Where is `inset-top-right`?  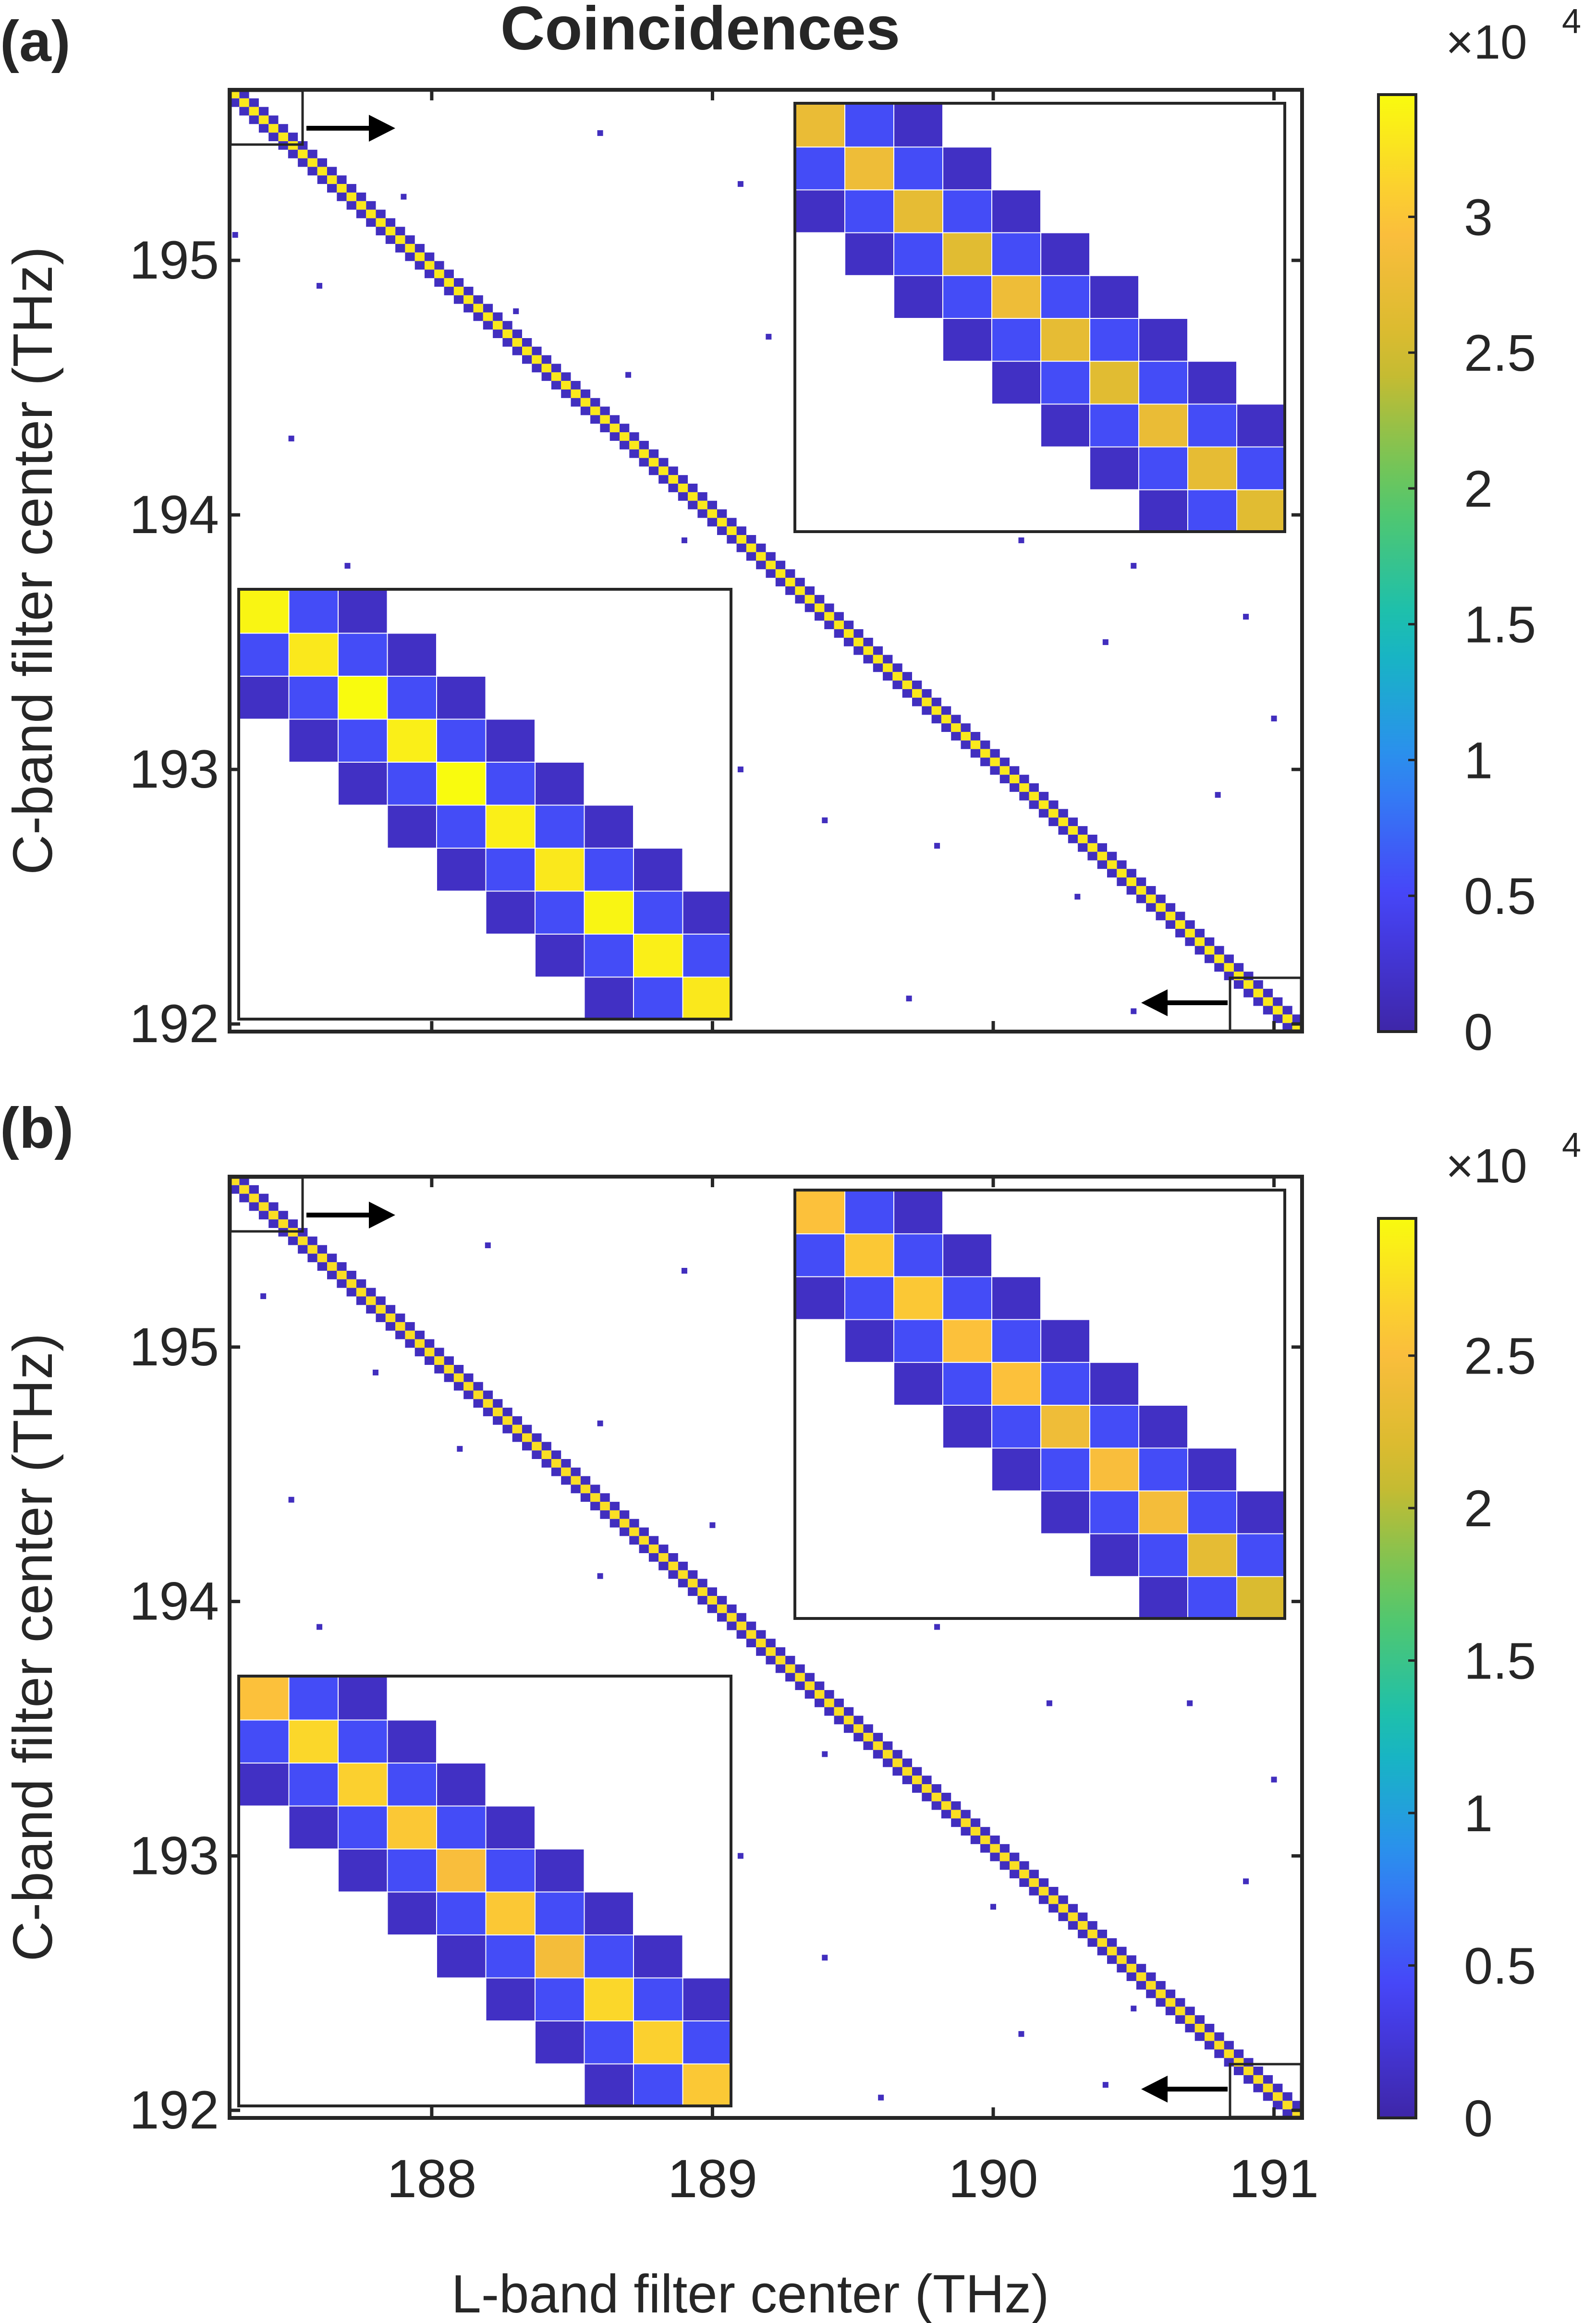
inset-top-right is located at coordinates (1040, 317).